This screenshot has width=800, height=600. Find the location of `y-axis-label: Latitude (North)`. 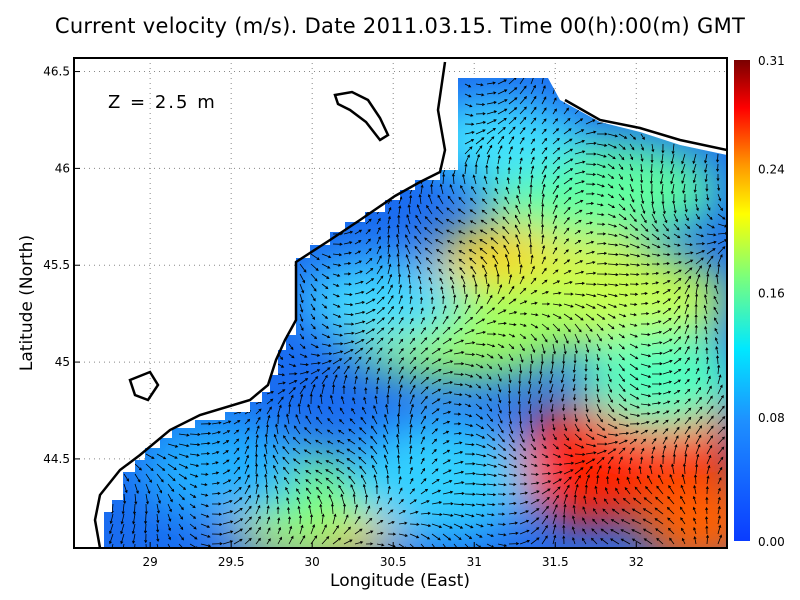

y-axis-label: Latitude (North) is located at coordinates (27, 303).